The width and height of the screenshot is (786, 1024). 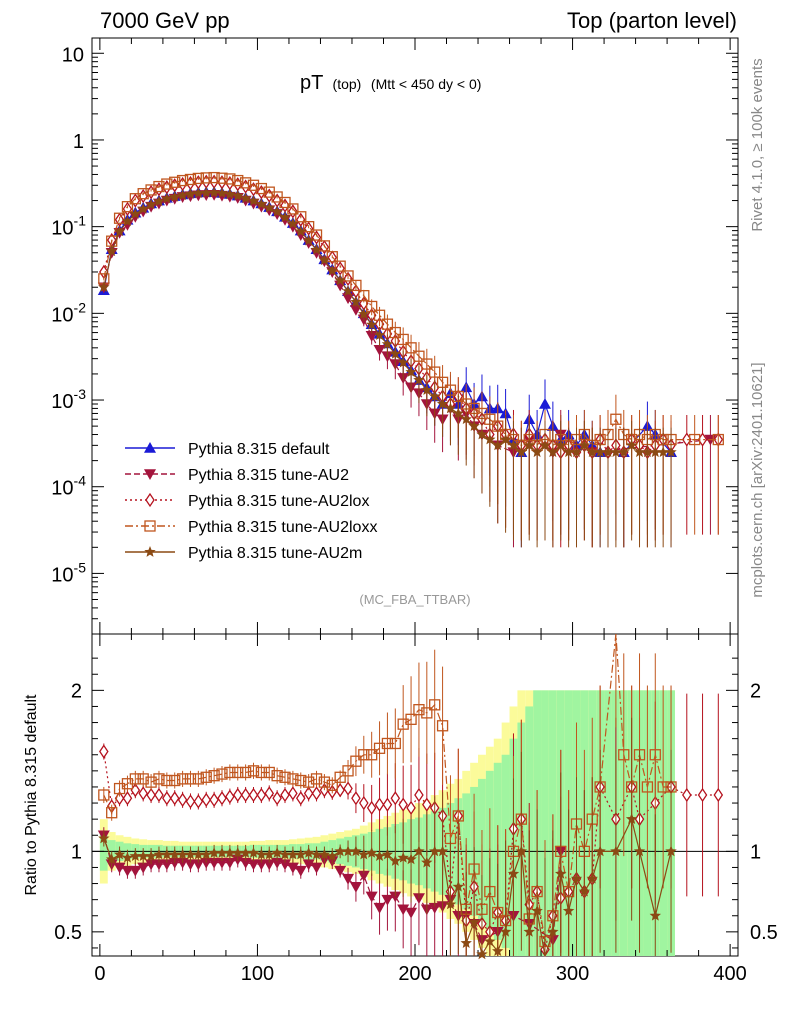 I want to click on x-tick-label: 400, so click(x=729, y=974).